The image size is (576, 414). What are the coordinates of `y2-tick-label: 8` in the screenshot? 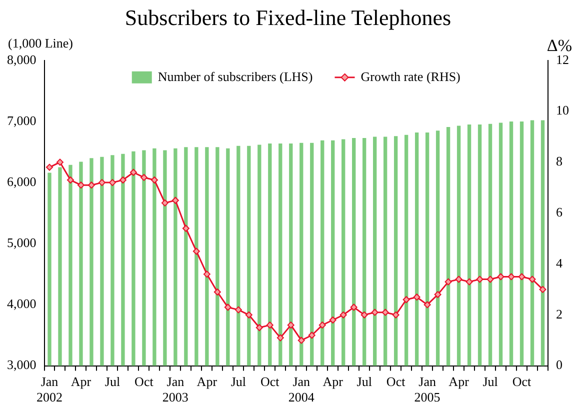 It's located at (559, 161).